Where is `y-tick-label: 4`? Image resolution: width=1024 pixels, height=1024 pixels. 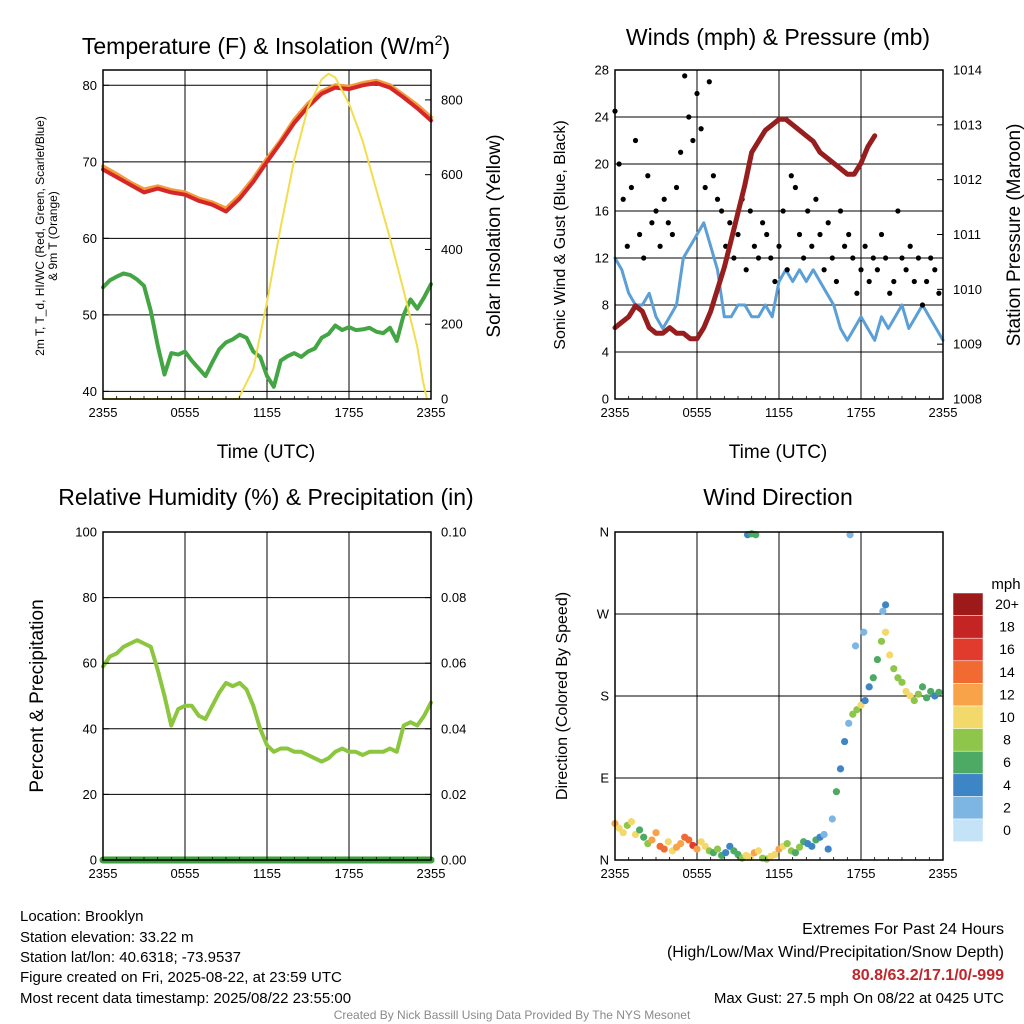 y-tick-label: 4 is located at coordinates (605, 352).